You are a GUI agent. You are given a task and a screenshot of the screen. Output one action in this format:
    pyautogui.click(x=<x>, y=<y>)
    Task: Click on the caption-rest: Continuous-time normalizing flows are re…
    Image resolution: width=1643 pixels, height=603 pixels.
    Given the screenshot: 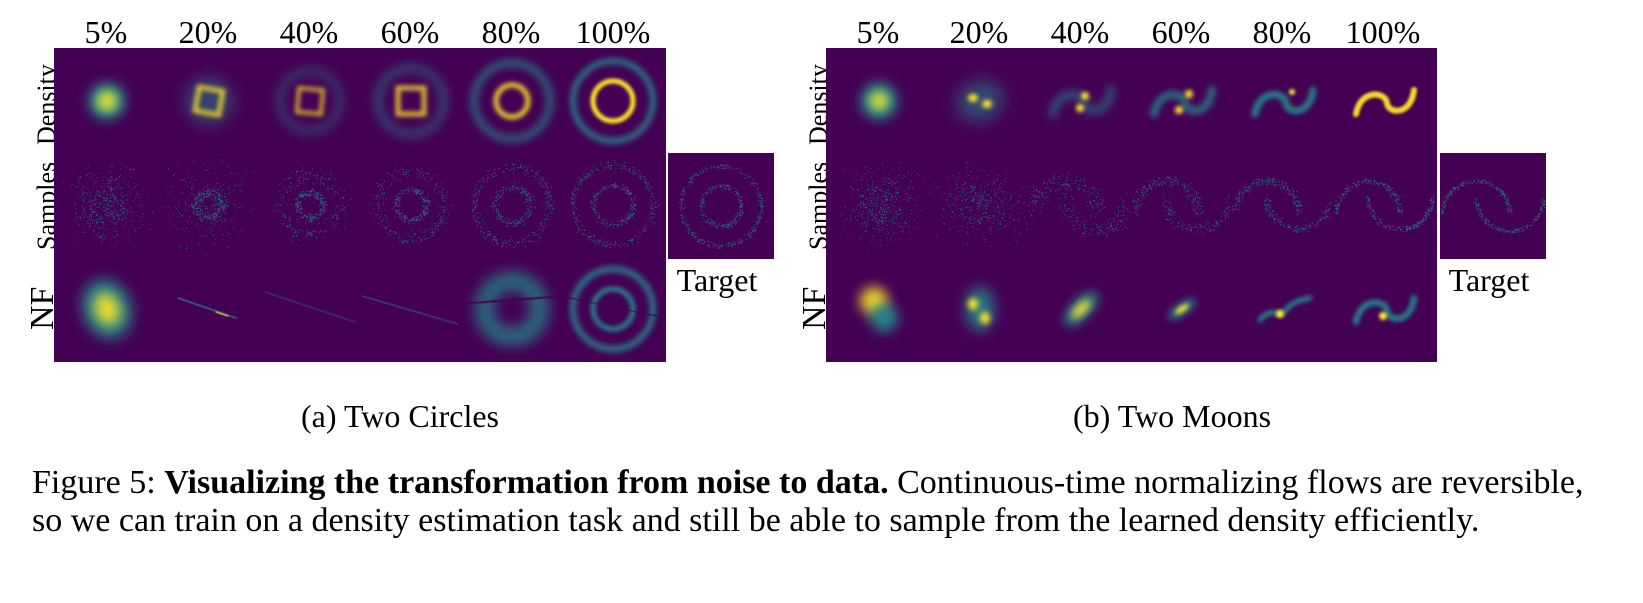 What is the action you would take?
    pyautogui.click(x=808, y=501)
    